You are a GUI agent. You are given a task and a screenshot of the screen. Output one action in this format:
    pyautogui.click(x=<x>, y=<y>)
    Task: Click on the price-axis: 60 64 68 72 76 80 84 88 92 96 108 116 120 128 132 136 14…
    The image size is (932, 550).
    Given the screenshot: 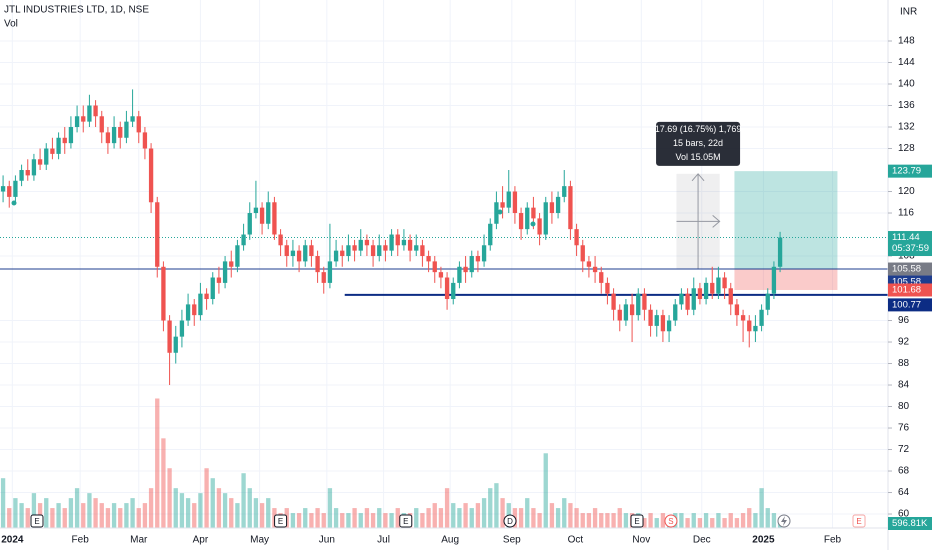 What is the action you would take?
    pyautogui.click(x=910, y=283)
    